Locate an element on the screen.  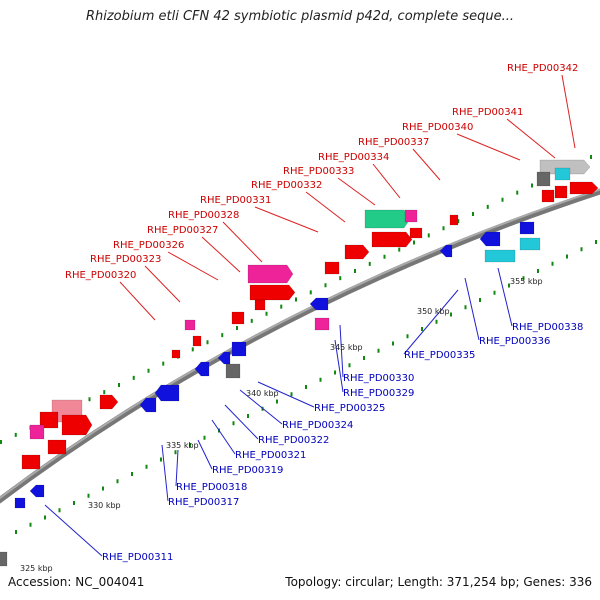
gene-label-reverse: RHE_PD00336 is located at coordinates (514, 341).